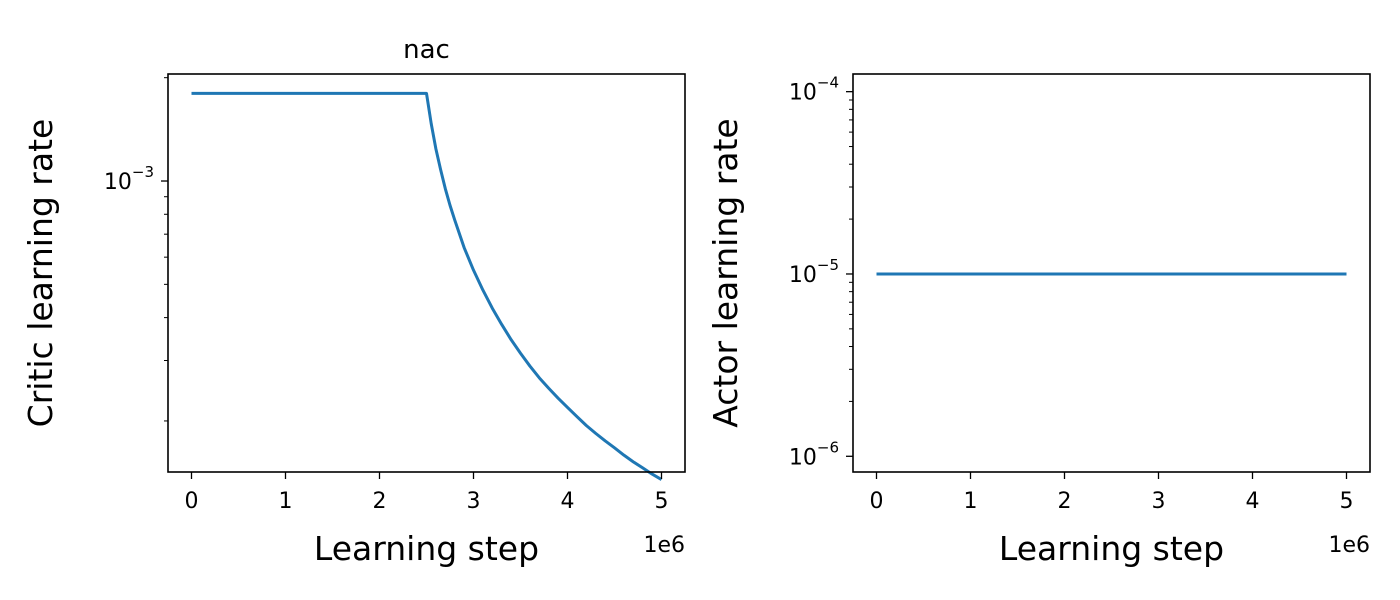 This screenshot has width=1400, height=600. I want to click on y-tick-label: 10⁻⁵, so click(814, 272).